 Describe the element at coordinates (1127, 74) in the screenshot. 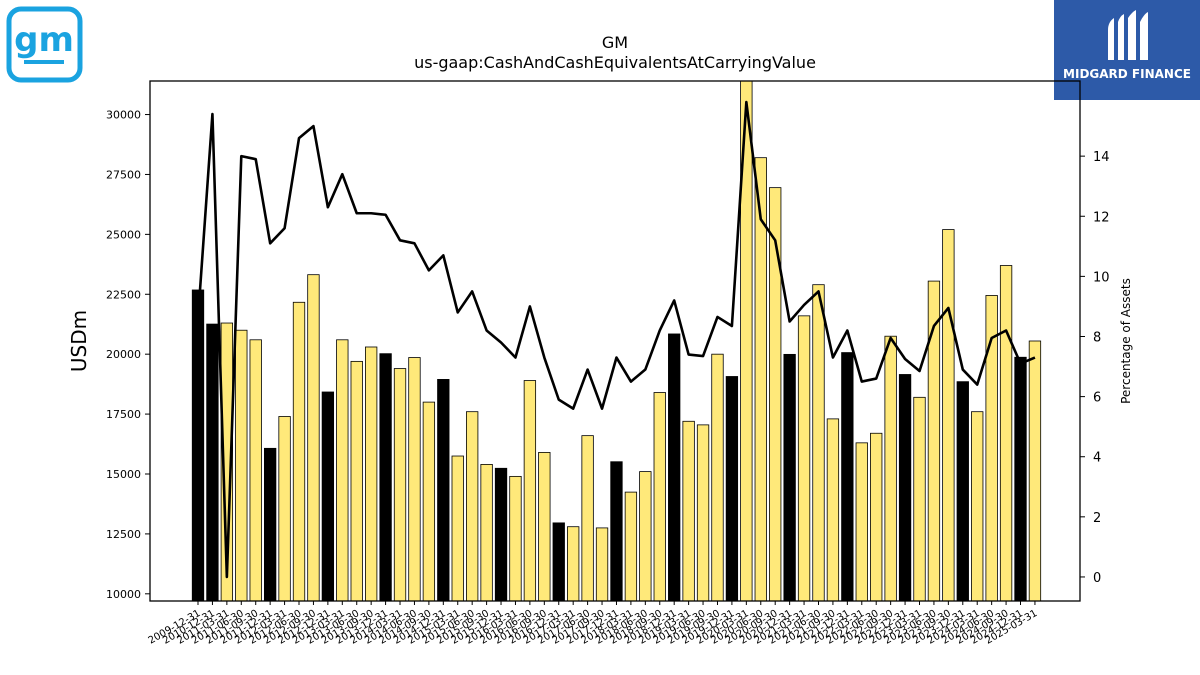

I see `midgard-finance-text: MIDGARD FINANCE` at that location.